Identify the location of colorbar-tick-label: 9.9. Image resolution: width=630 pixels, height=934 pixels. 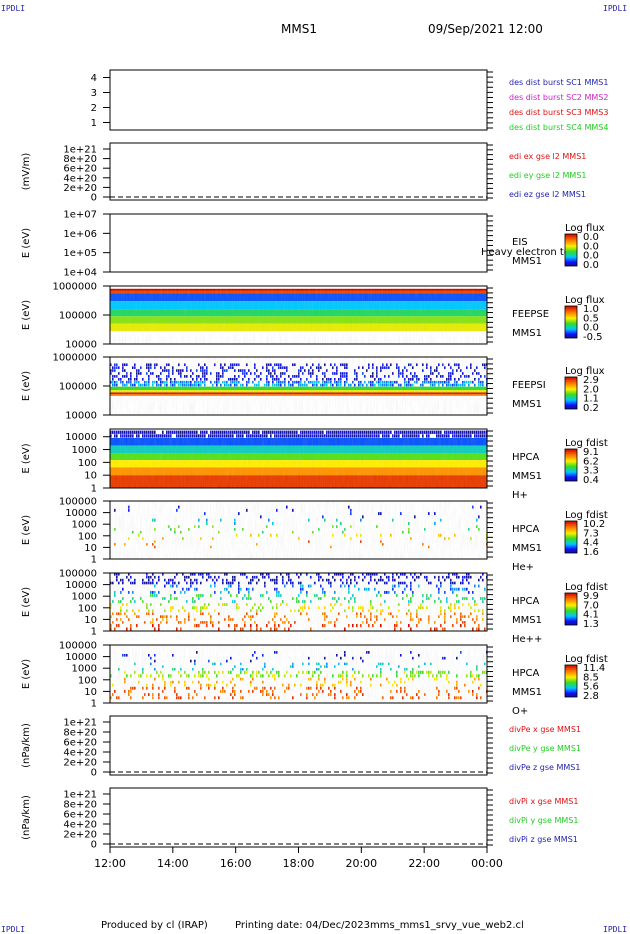
(591, 596).